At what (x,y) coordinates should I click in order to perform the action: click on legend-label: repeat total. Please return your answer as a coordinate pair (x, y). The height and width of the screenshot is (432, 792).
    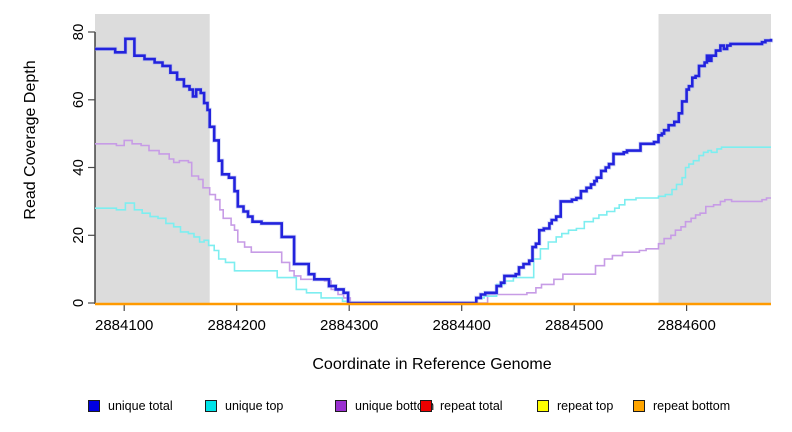
    Looking at the image, I should click on (471, 406).